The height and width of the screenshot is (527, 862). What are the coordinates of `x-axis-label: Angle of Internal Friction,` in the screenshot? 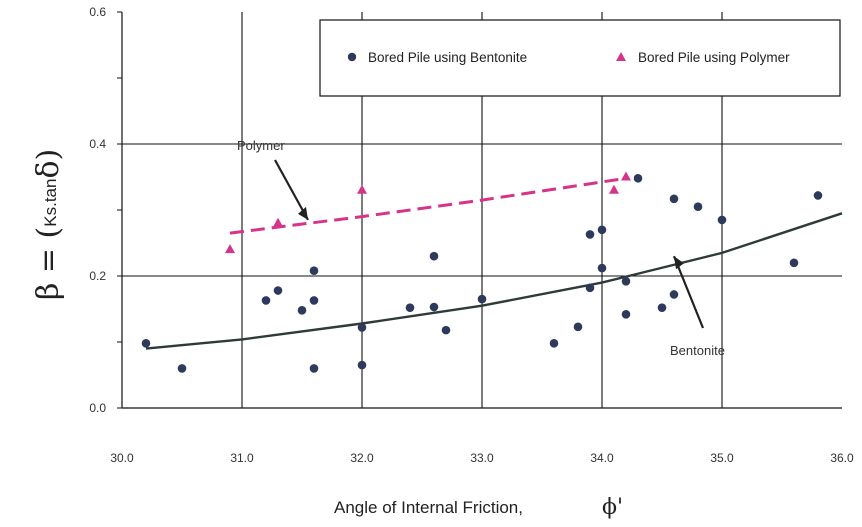 It's located at (428, 507).